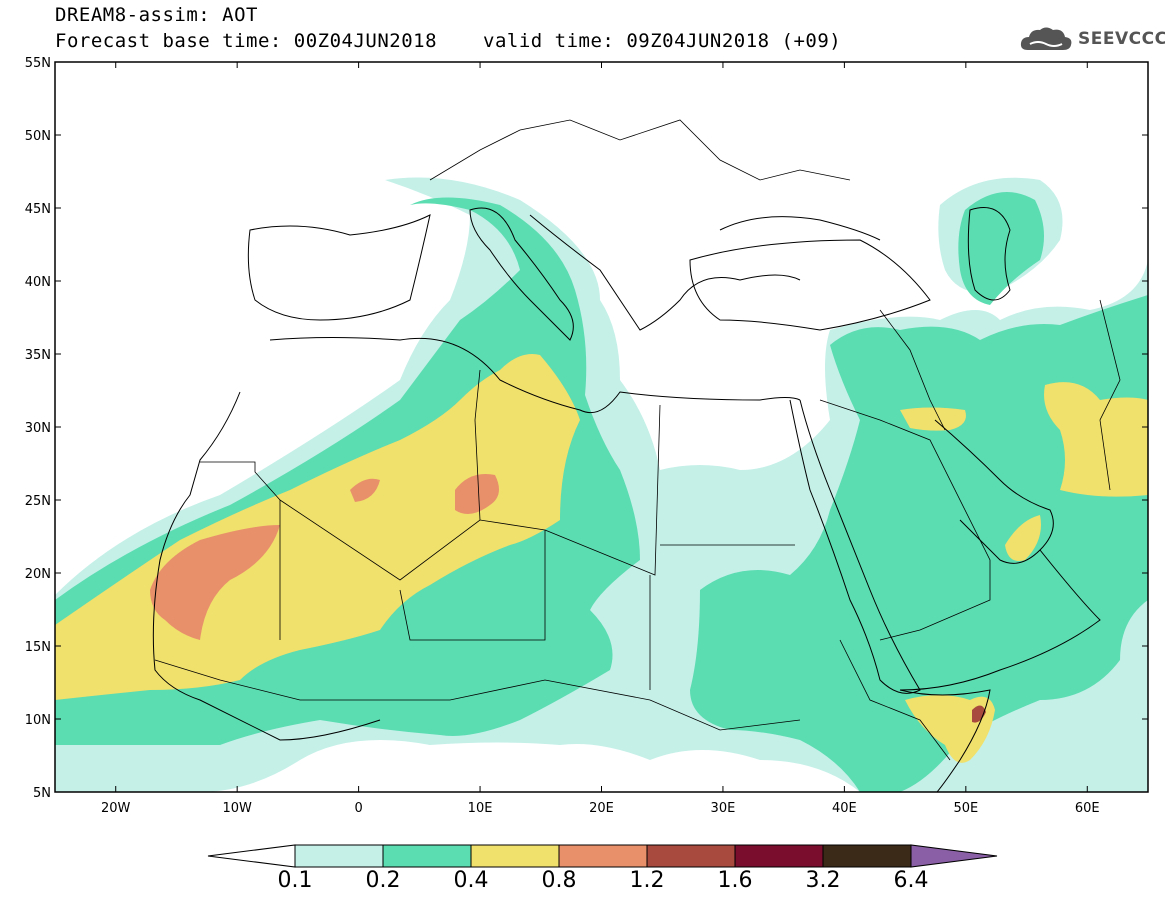 Image resolution: width=1165 pixels, height=905 pixels. I want to click on colorbar-over-arrow, so click(954, 856).